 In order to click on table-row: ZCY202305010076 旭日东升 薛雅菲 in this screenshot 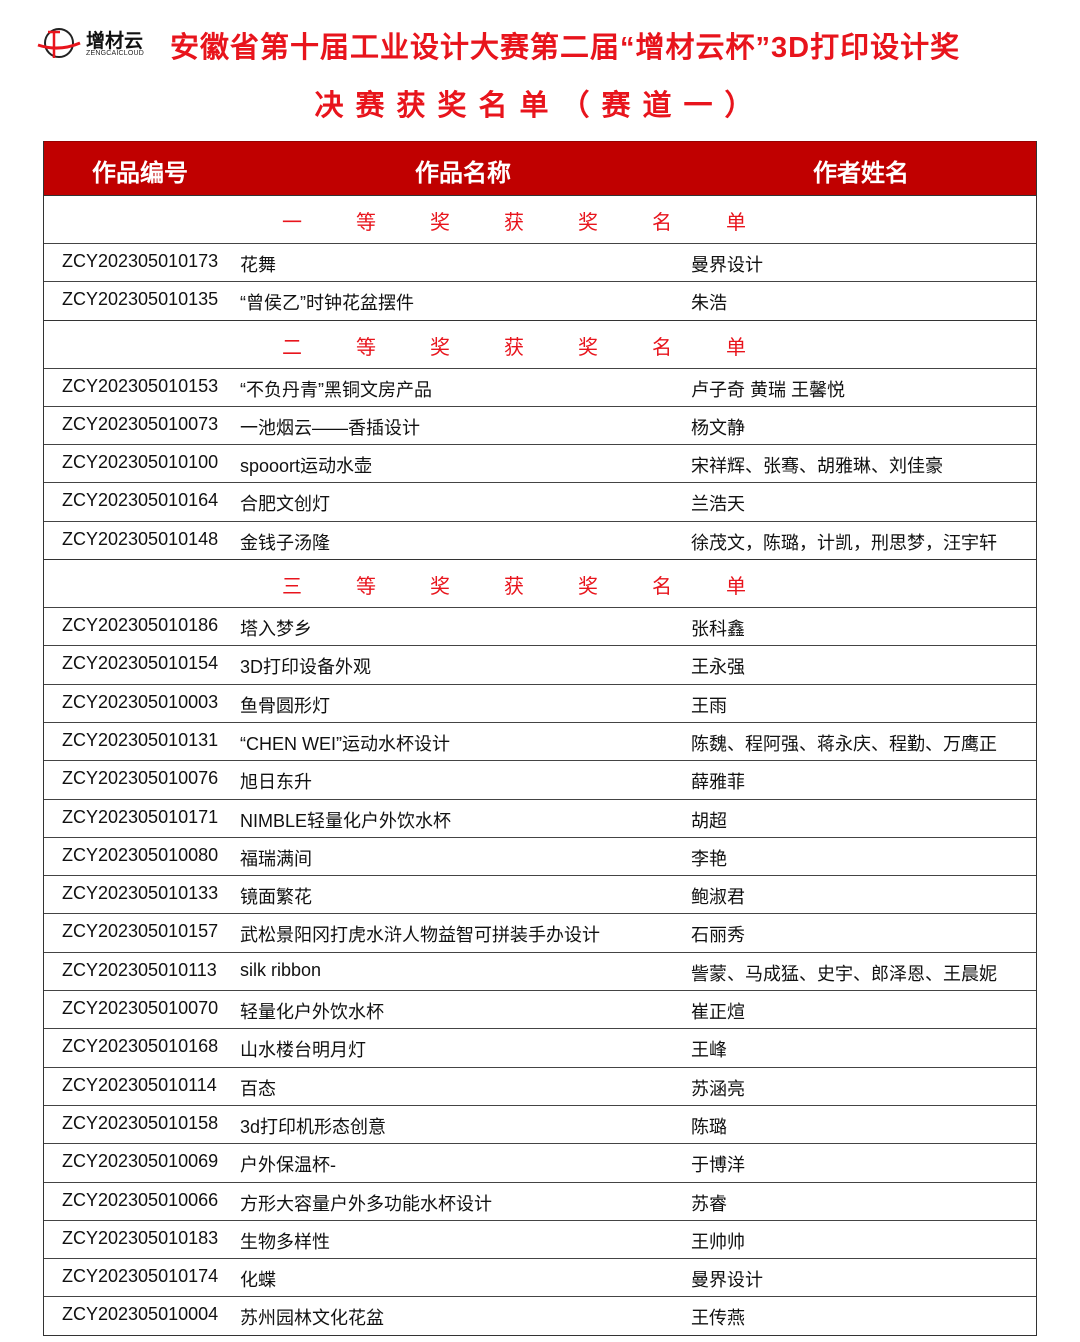, I will do `click(540, 779)`.